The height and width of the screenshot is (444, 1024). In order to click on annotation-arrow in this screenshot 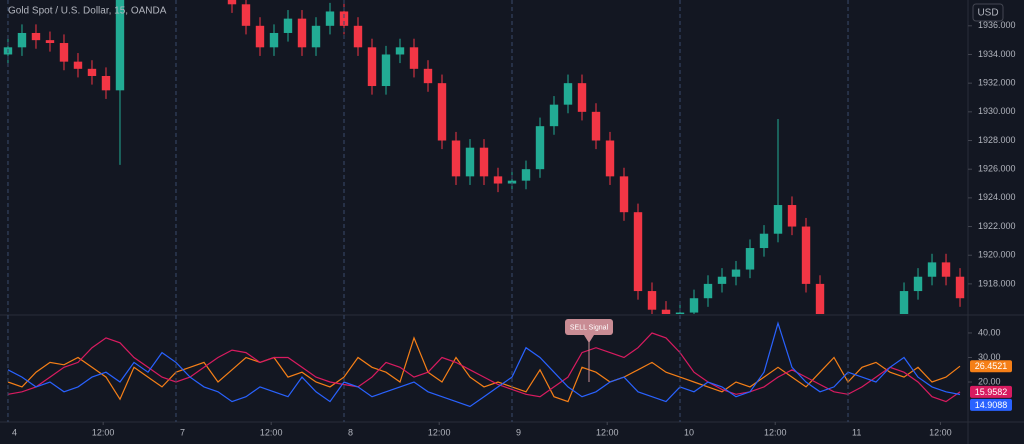, I will do `click(589, 339)`.